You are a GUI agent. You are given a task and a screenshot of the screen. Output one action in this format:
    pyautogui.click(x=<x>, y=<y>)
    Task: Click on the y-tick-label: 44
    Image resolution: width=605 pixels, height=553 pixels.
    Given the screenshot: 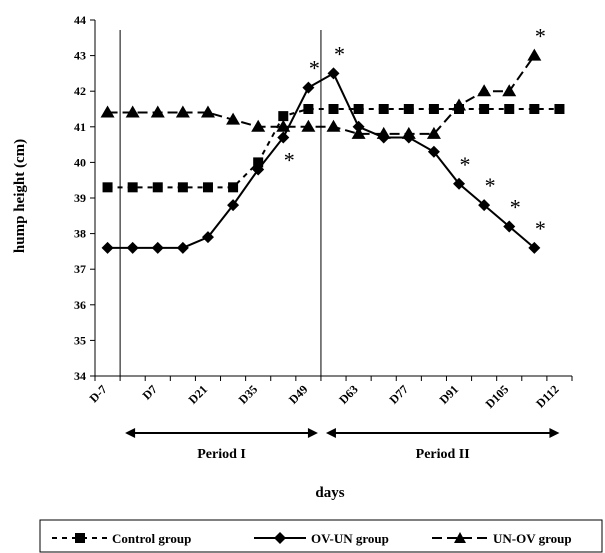 What is the action you would take?
    pyautogui.click(x=80, y=20)
    